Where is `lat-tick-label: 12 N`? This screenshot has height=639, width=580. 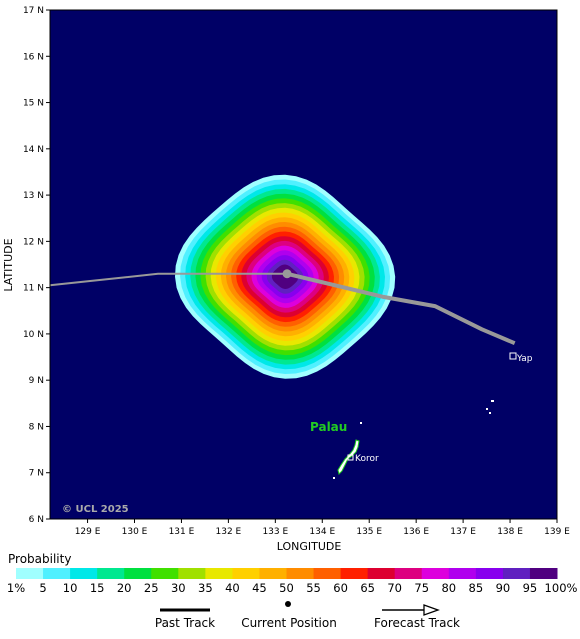
lat-tick-label: 12 N is located at coordinates (33, 242).